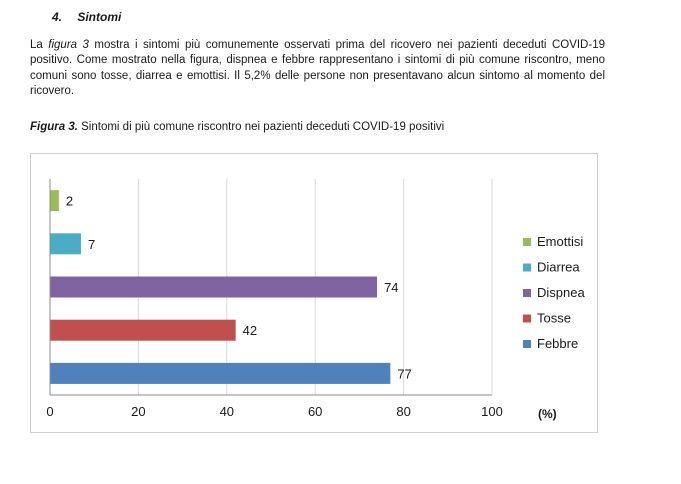 This screenshot has height=484, width=681. Describe the element at coordinates (143, 330) in the screenshot. I see `bar-tosse` at that location.